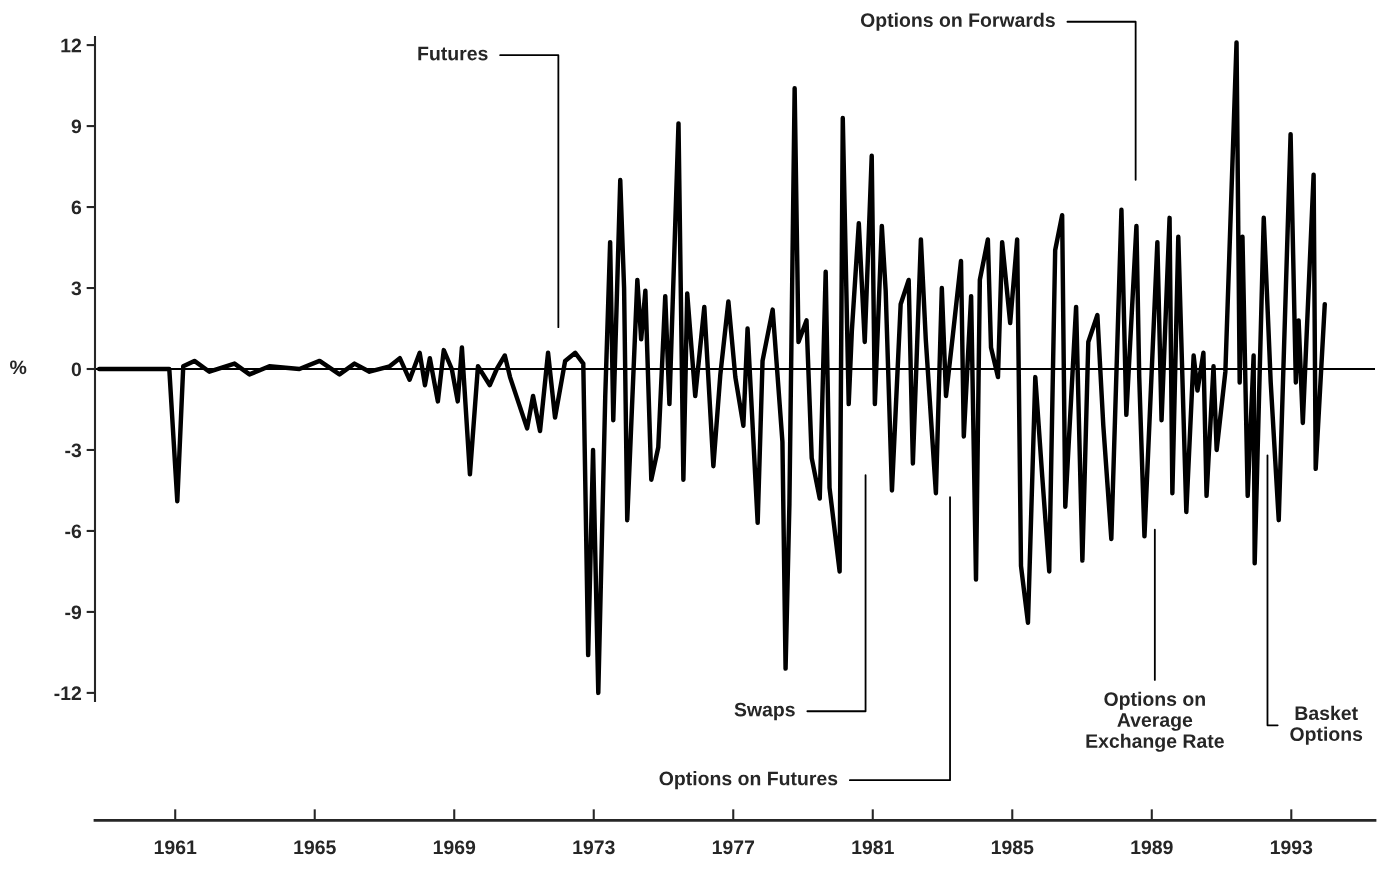 This screenshot has height=876, width=1382. What do you see at coordinates (748, 780) in the screenshot?
I see `text: Options on Futures` at bounding box center [748, 780].